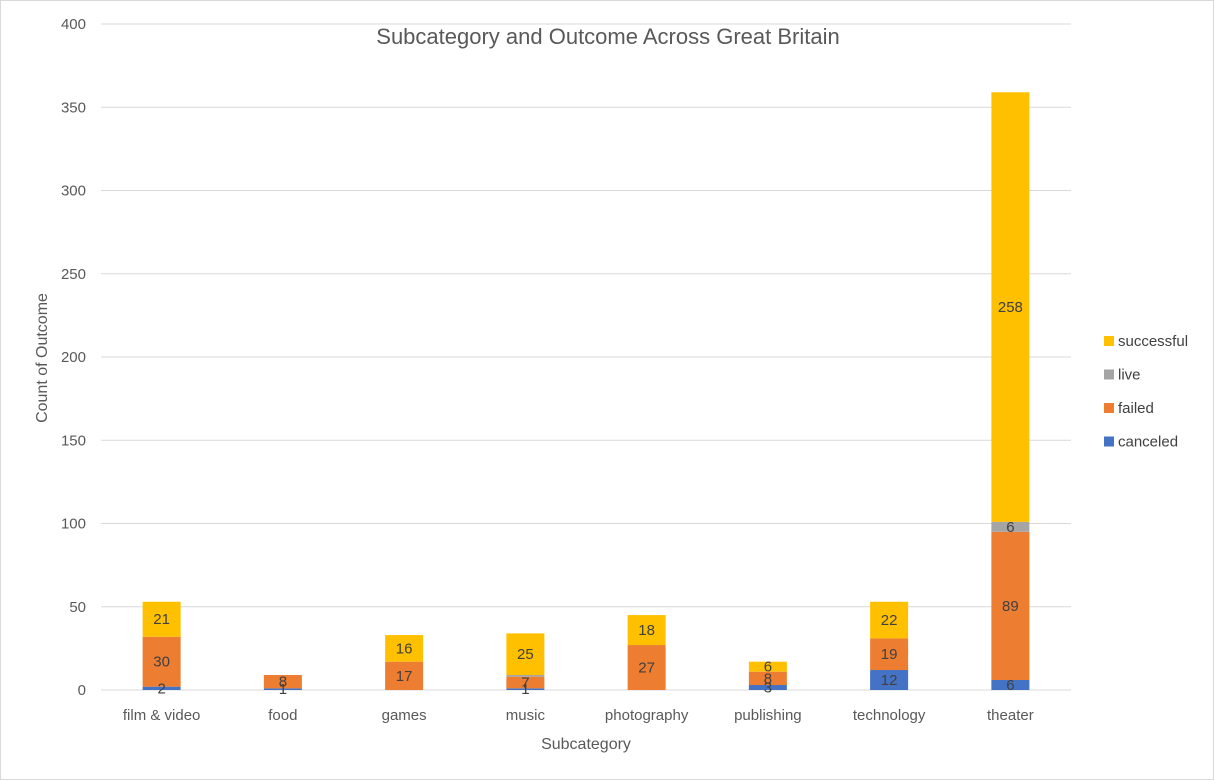 The width and height of the screenshot is (1214, 780). Describe the element at coordinates (73, 191) in the screenshot. I see `y-tick-label: 300` at that location.